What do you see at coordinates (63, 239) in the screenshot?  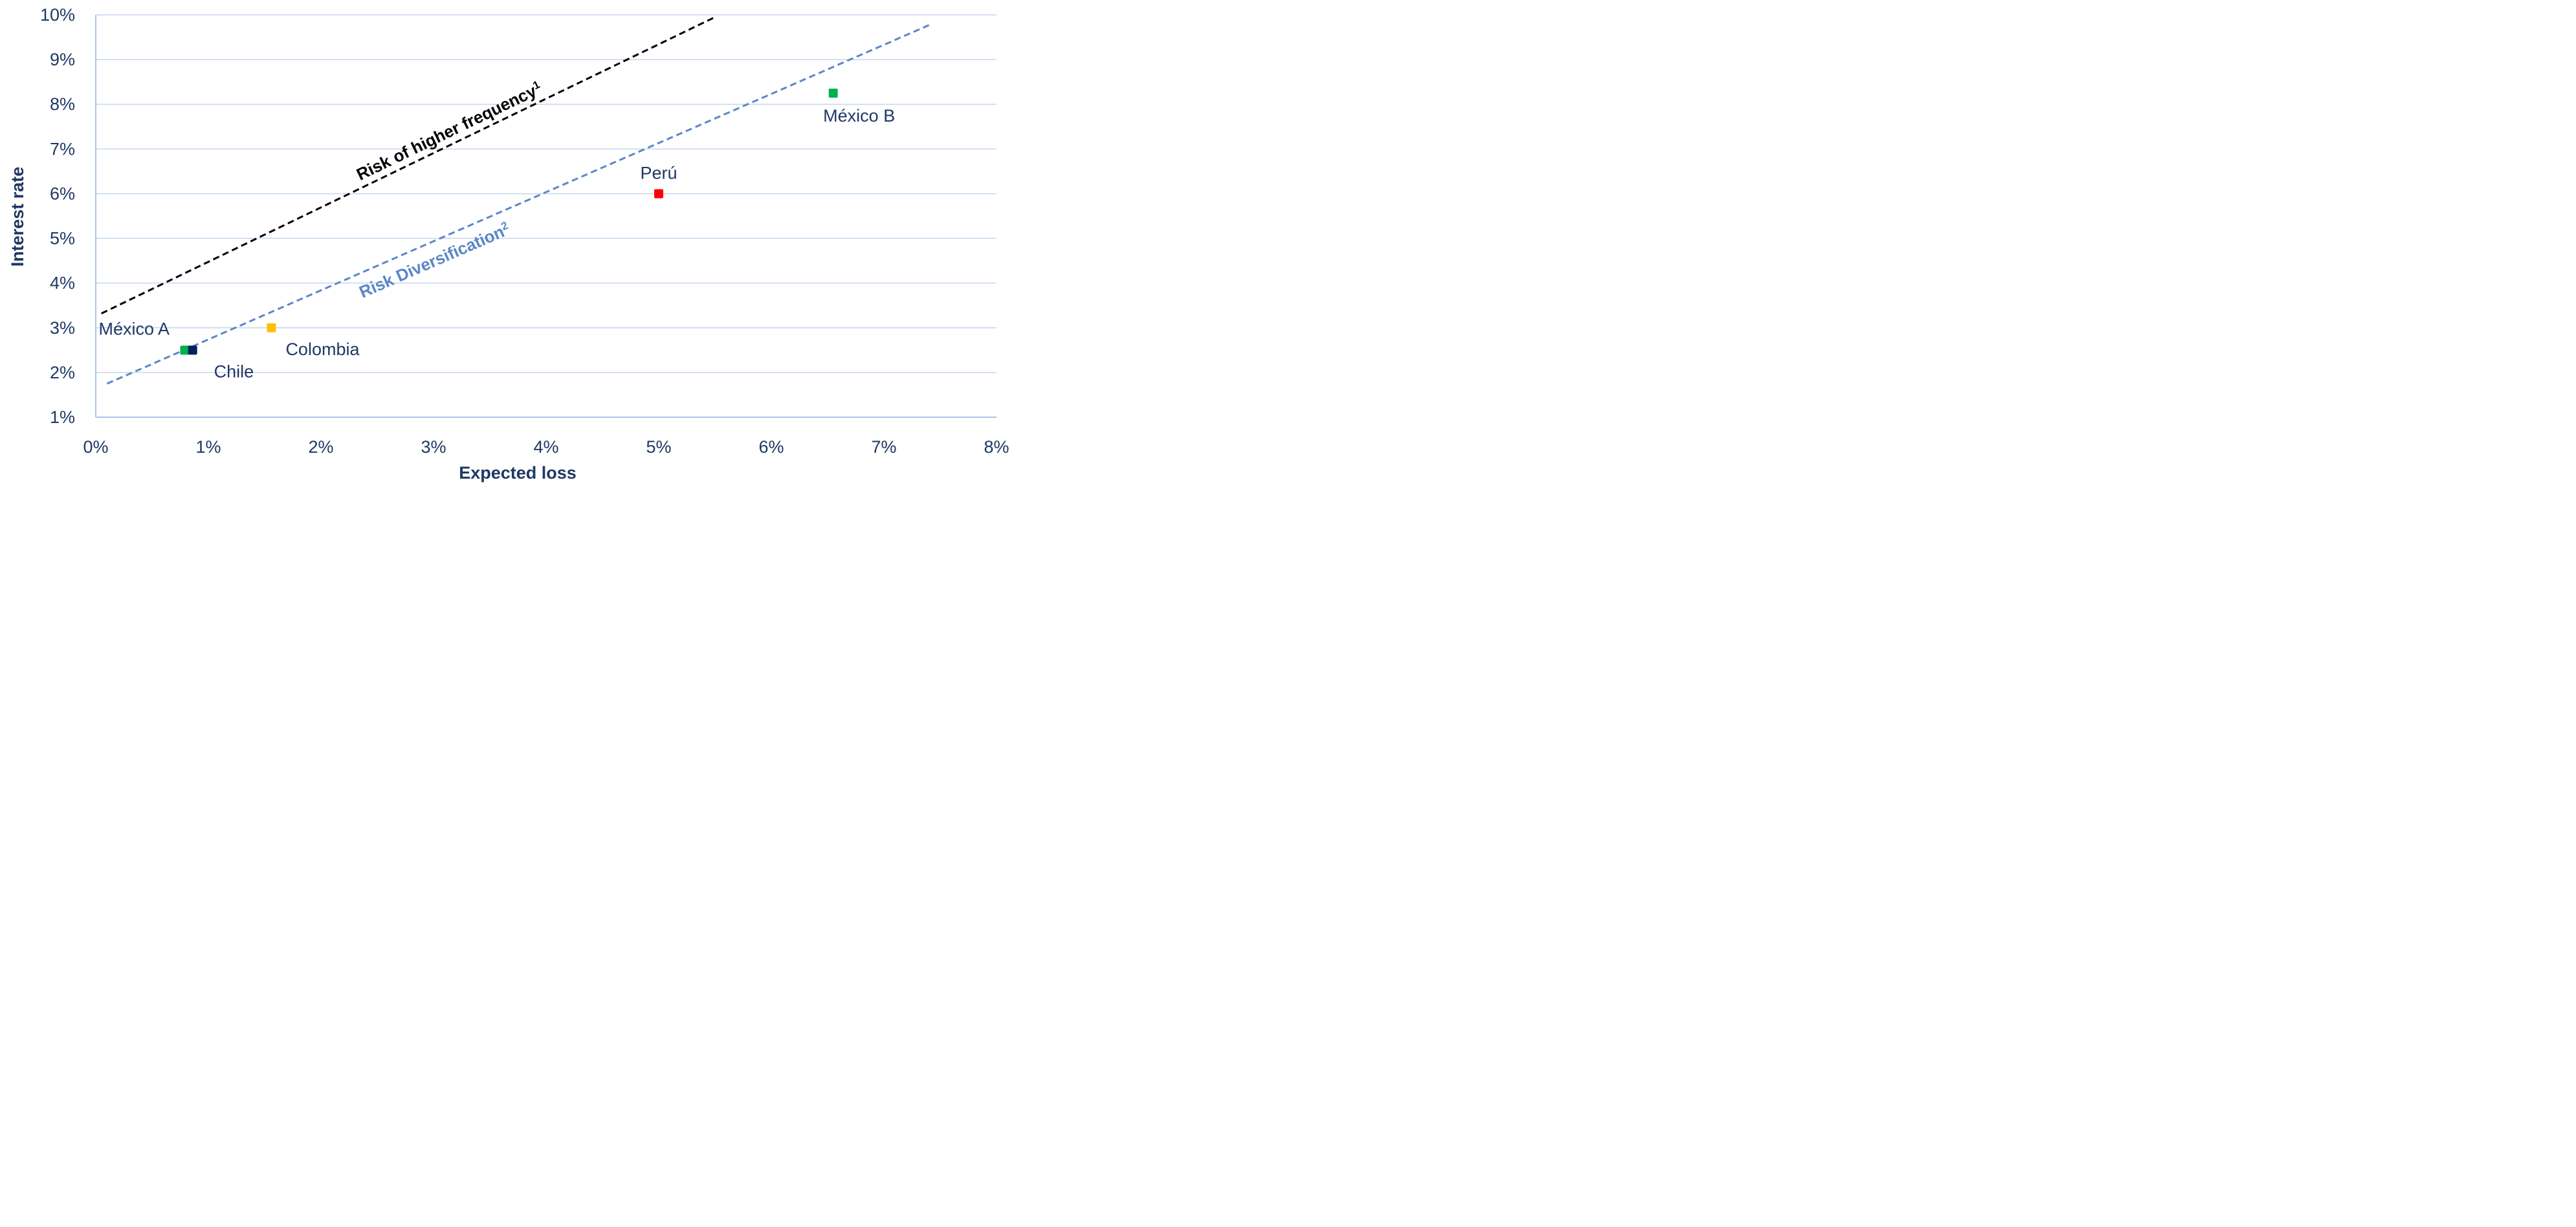 I see `y-tick-label: 5%` at bounding box center [63, 239].